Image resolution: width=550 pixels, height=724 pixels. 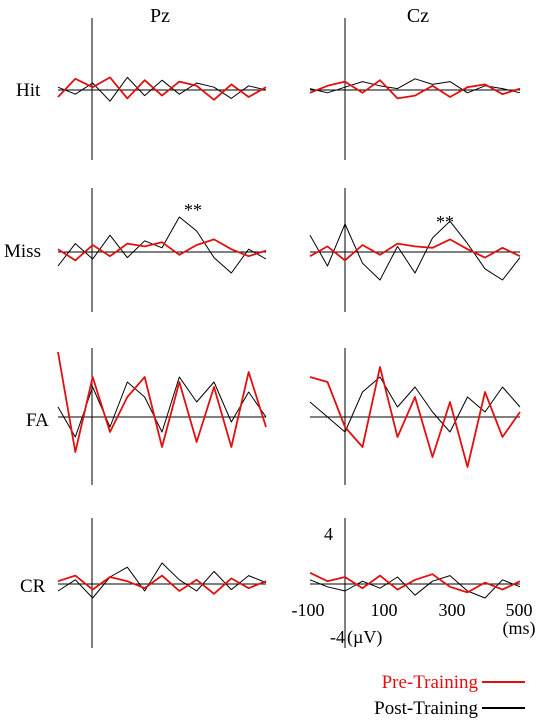 I want to click on legend-post-label: Post-Training, so click(x=426, y=708).